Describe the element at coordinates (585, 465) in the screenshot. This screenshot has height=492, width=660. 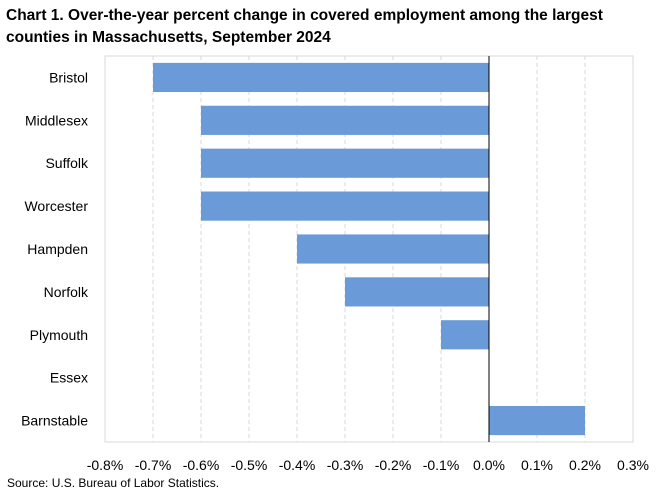
I see `x-tick-label: 0.2%` at that location.